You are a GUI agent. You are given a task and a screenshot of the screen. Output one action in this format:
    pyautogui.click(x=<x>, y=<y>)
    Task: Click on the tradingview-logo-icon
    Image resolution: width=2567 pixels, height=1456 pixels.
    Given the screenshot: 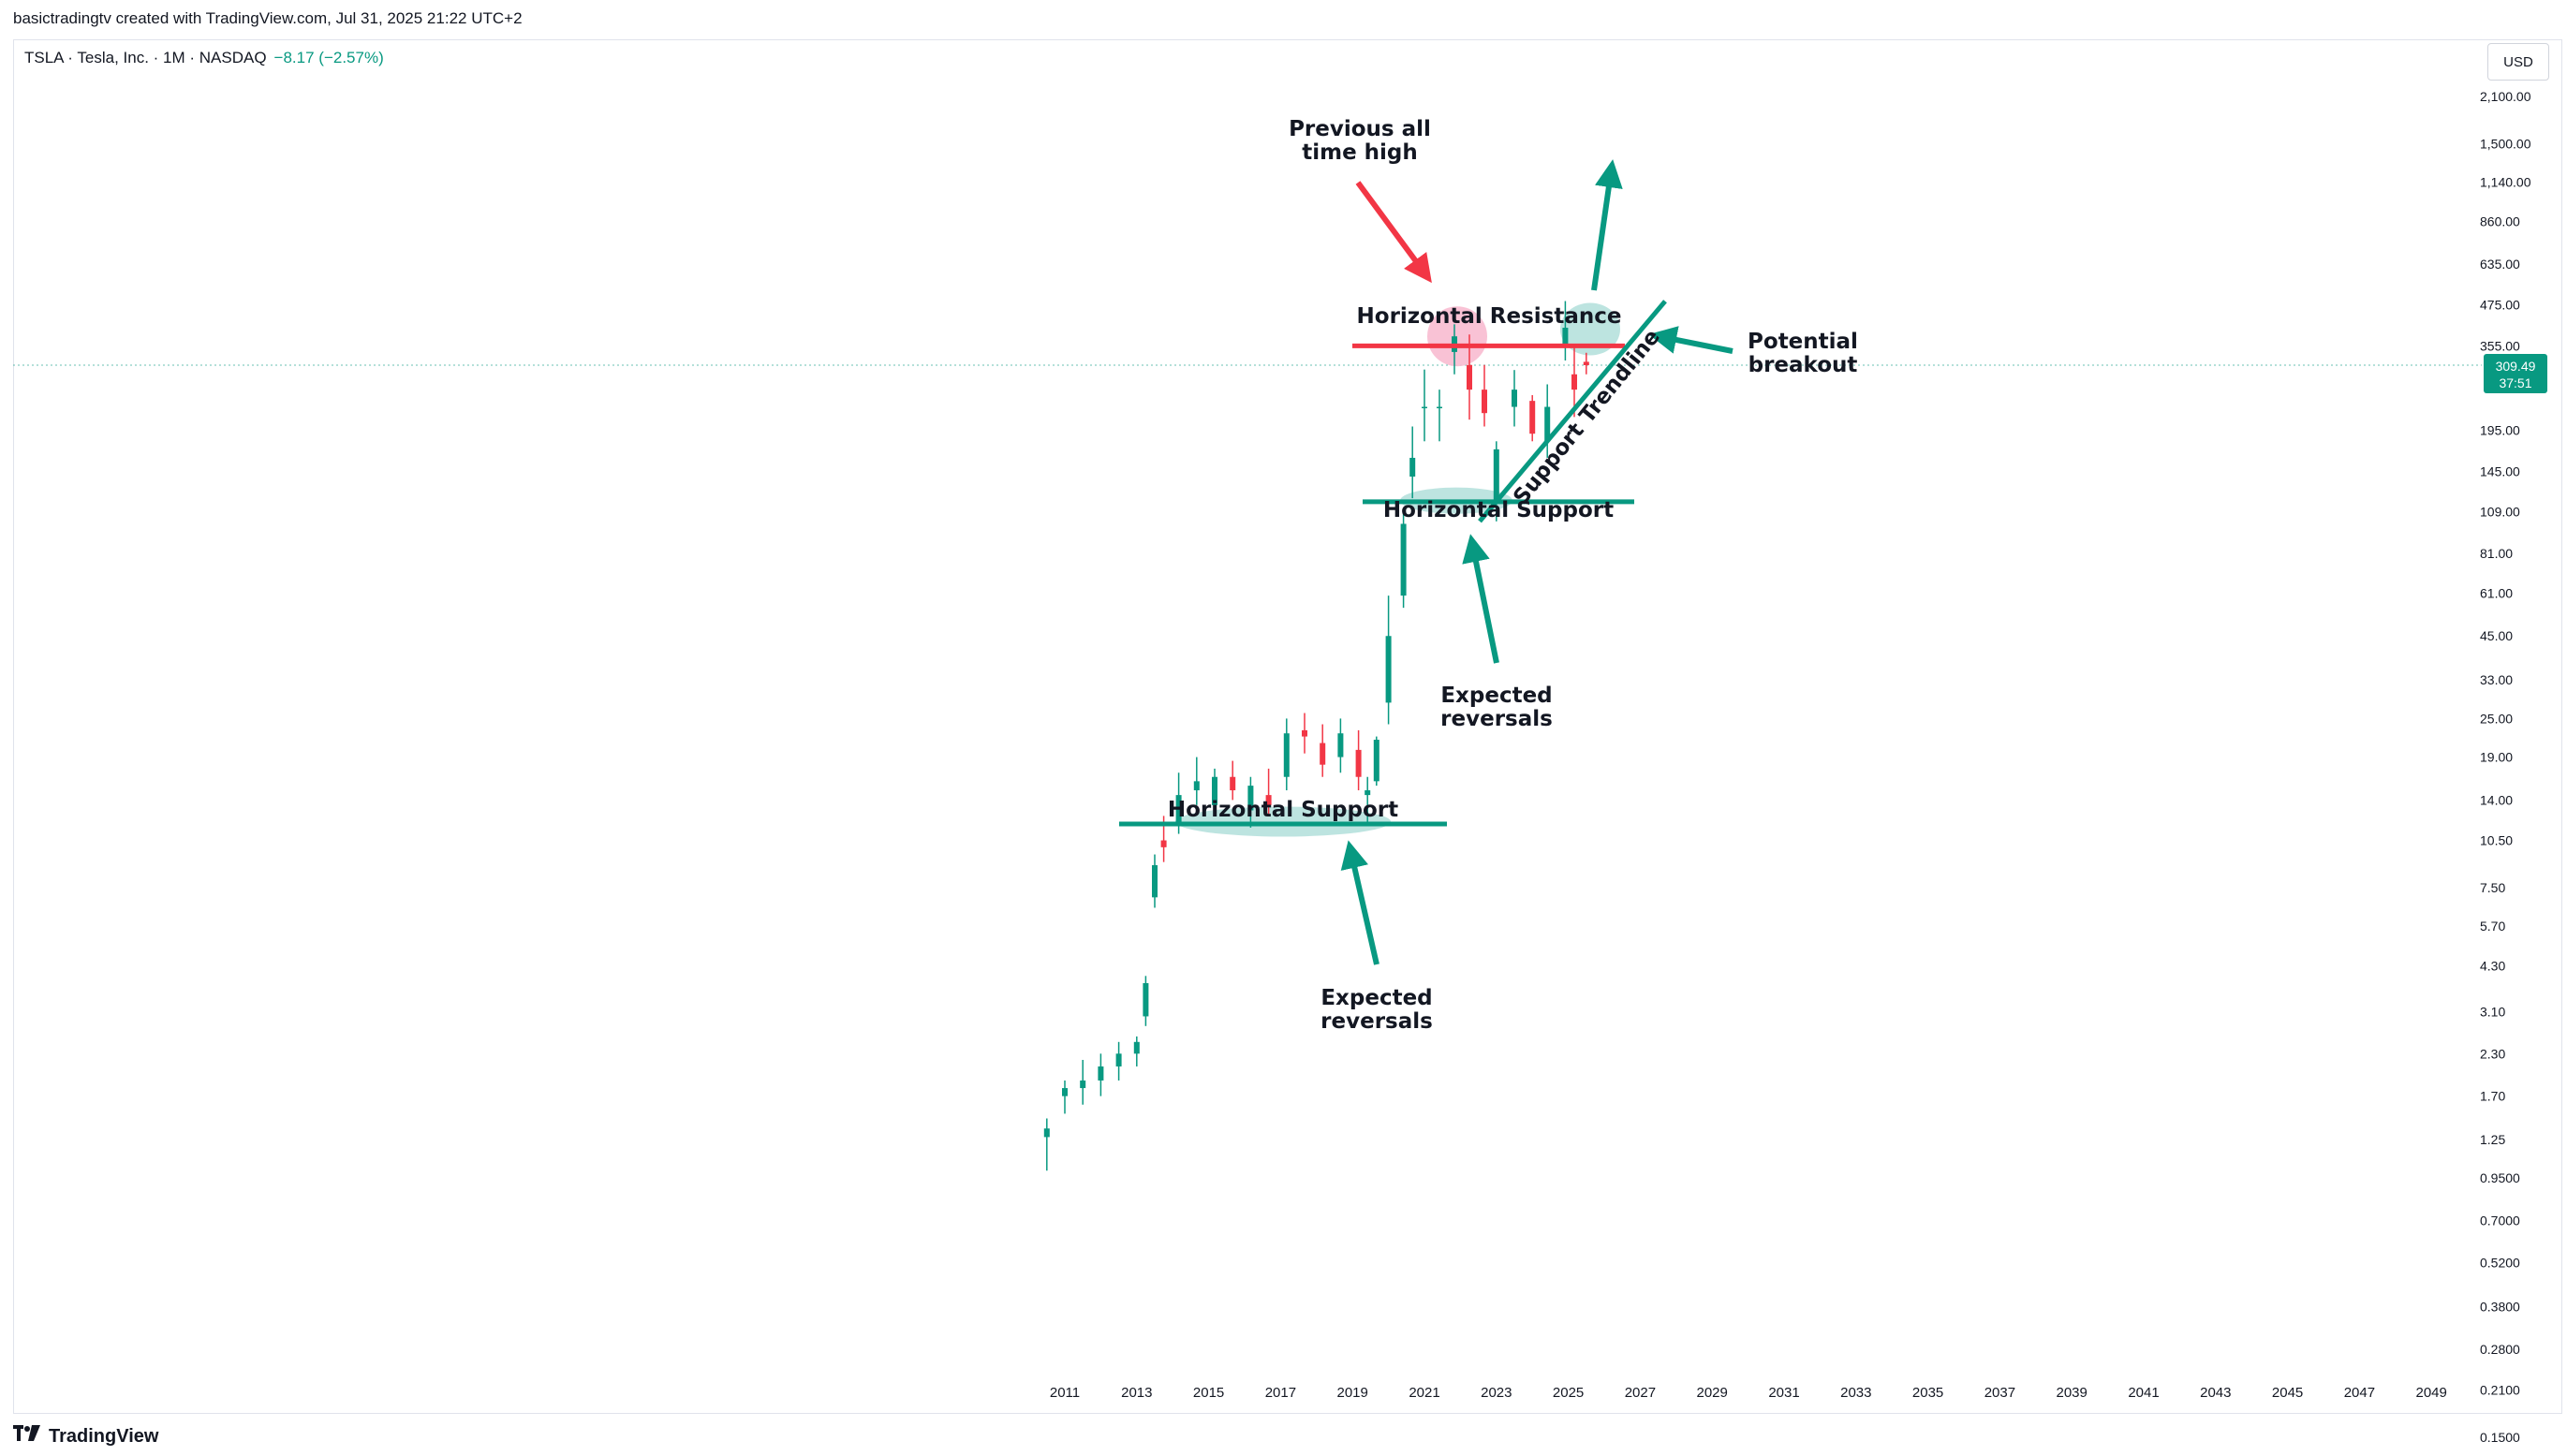 What is the action you would take?
    pyautogui.click(x=27, y=1436)
    